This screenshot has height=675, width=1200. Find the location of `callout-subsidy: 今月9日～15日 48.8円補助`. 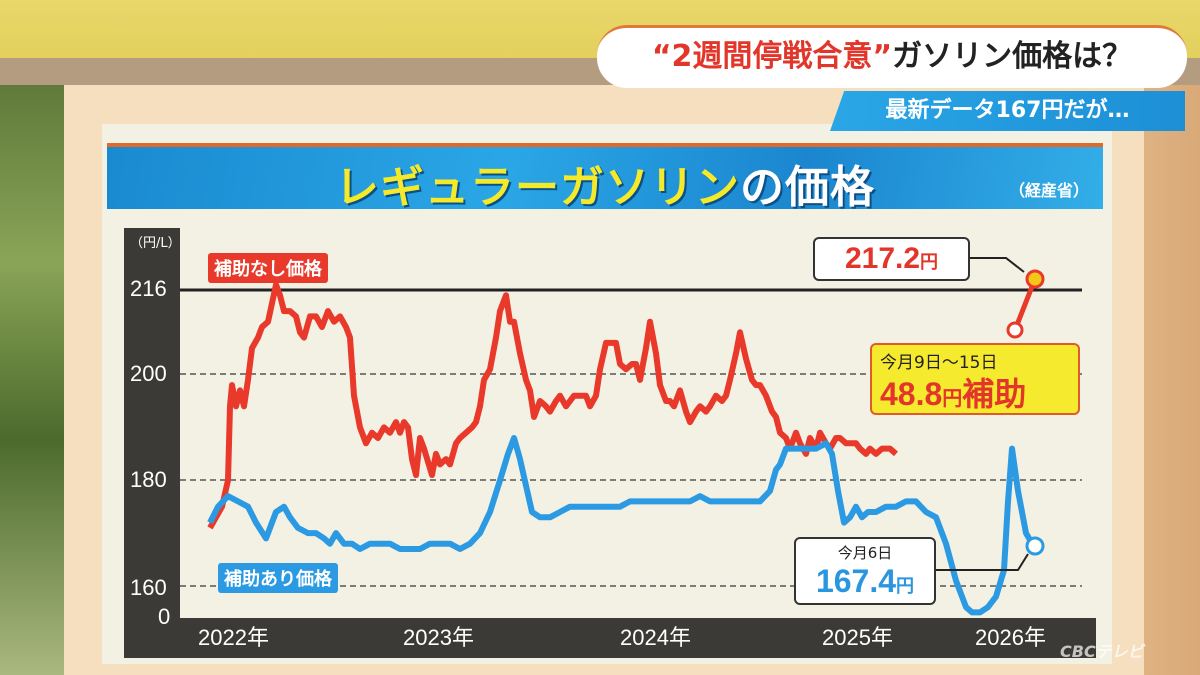

callout-subsidy: 今月9日～15日 48.8円補助 is located at coordinates (975, 379).